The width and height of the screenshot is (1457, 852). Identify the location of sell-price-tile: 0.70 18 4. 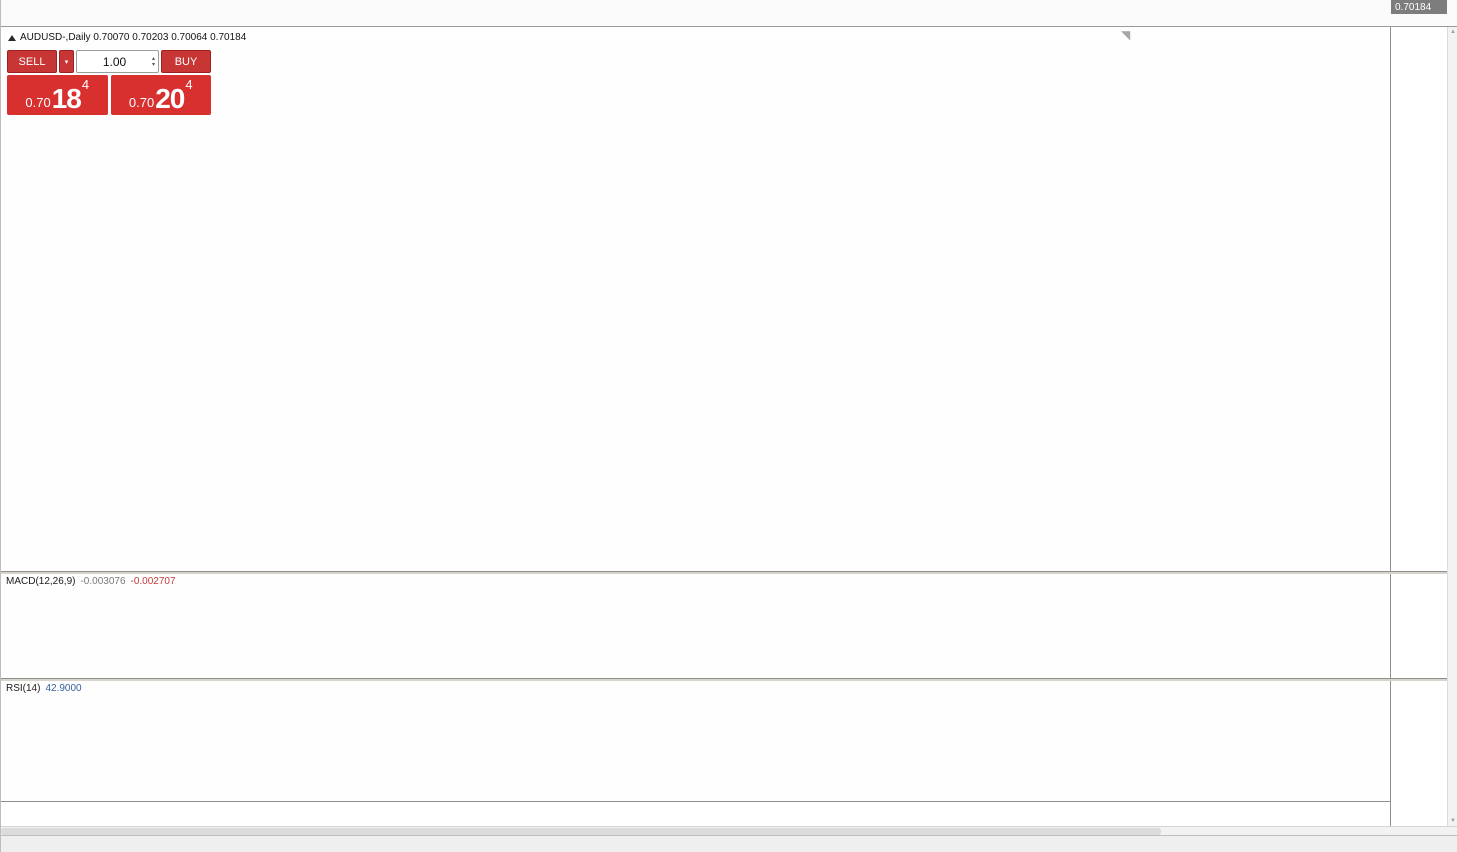
(57, 95).